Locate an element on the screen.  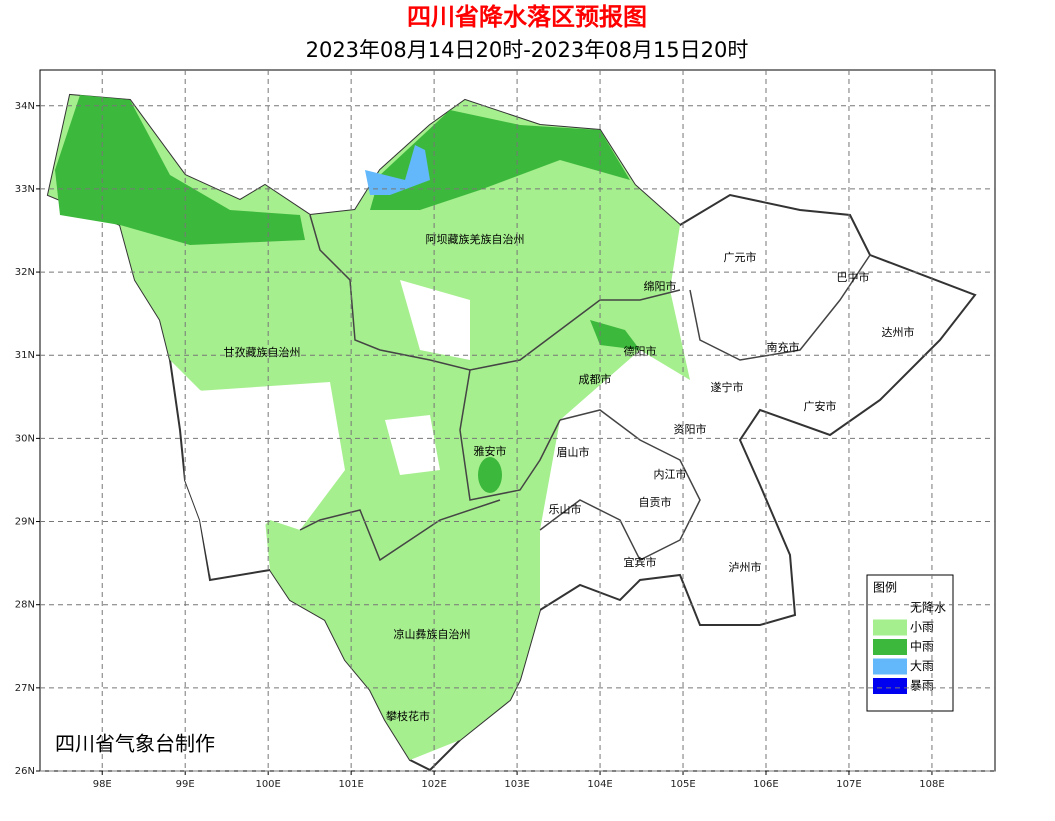
place-label: 南充市 is located at coordinates (783, 347).